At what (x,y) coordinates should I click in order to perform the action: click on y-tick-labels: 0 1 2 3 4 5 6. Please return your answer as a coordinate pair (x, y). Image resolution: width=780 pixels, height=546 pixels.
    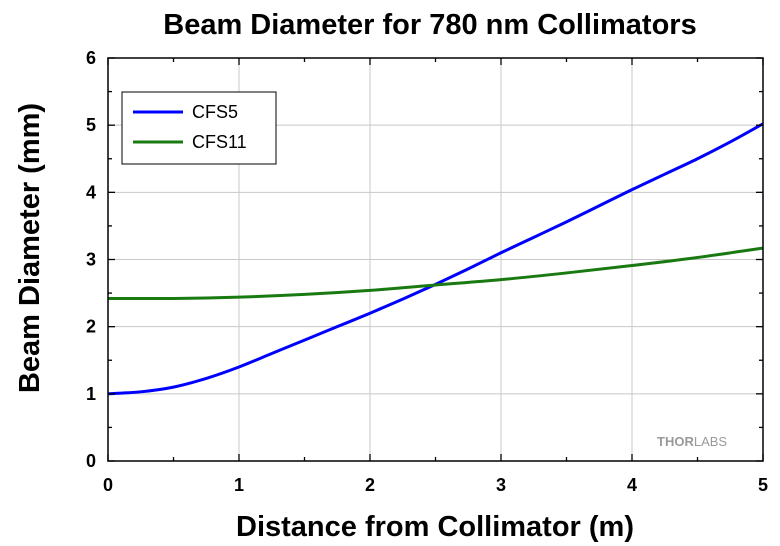
    Looking at the image, I should click on (91, 259).